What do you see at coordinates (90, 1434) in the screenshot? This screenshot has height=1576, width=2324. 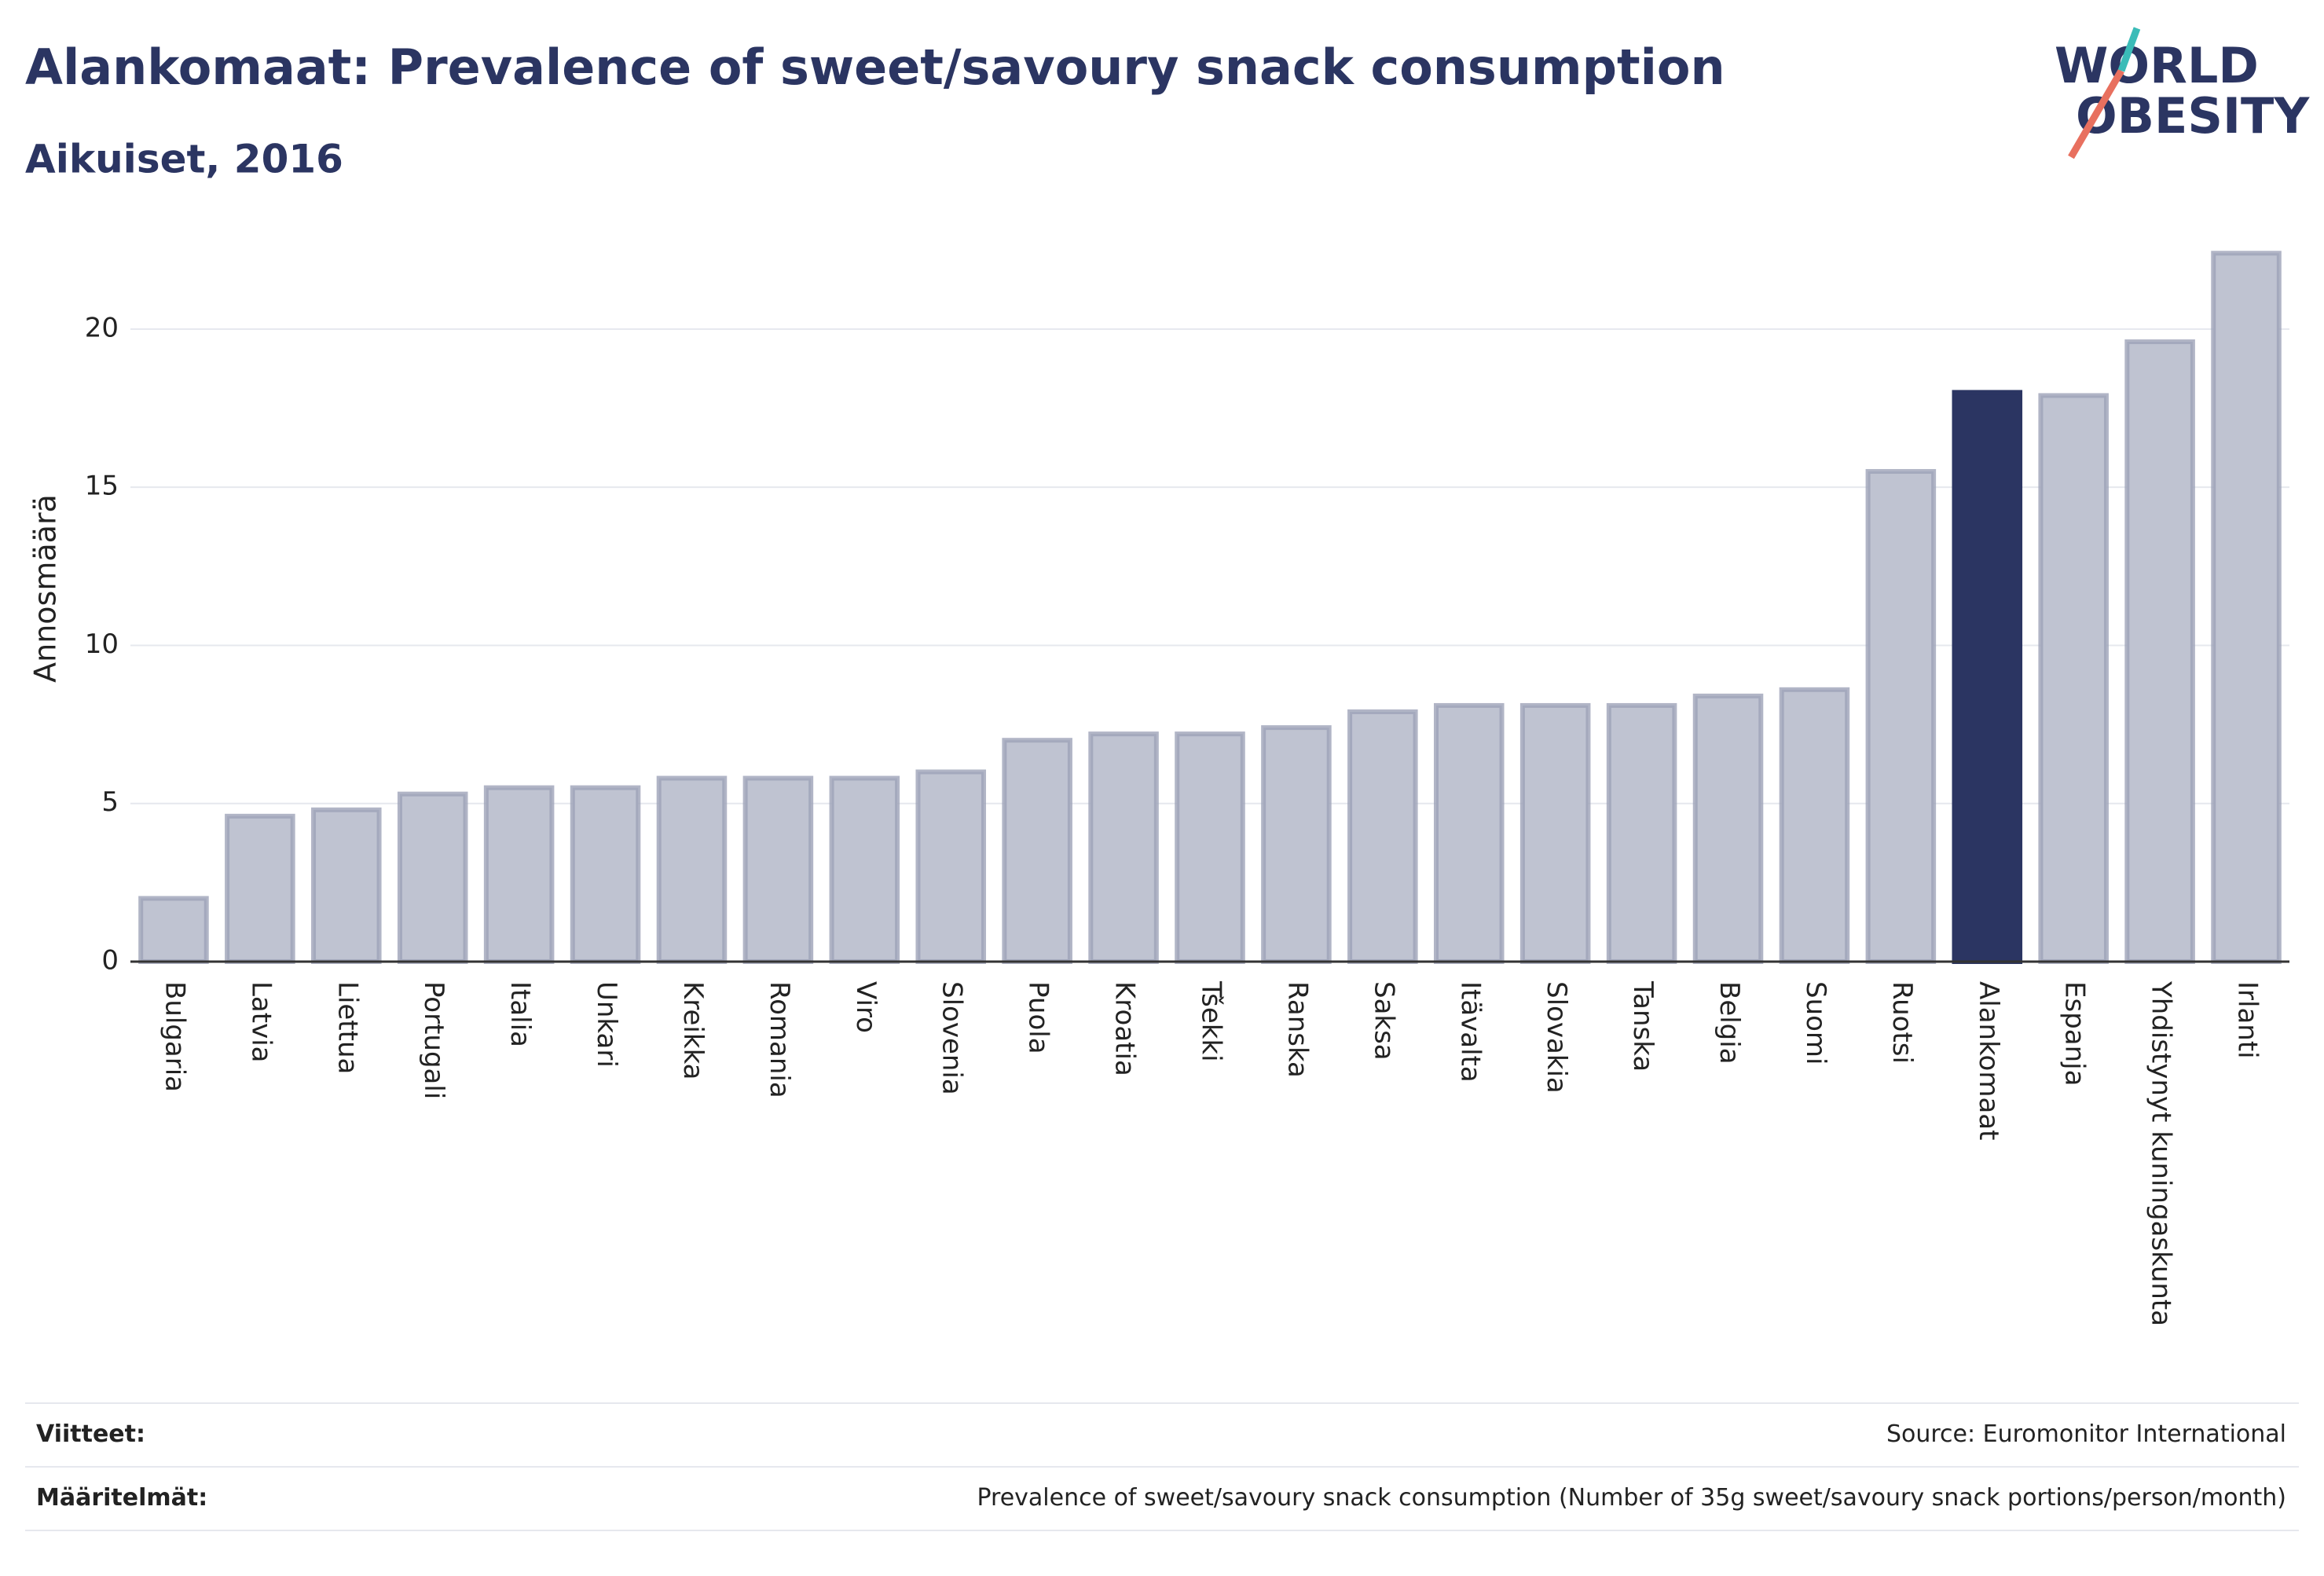 I see `footer-label: Viitteet:` at bounding box center [90, 1434].